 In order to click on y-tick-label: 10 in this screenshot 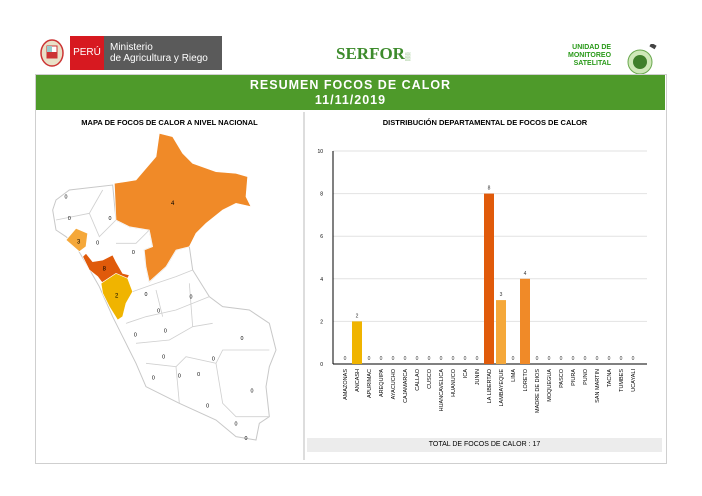, I will do `click(320, 152)`.